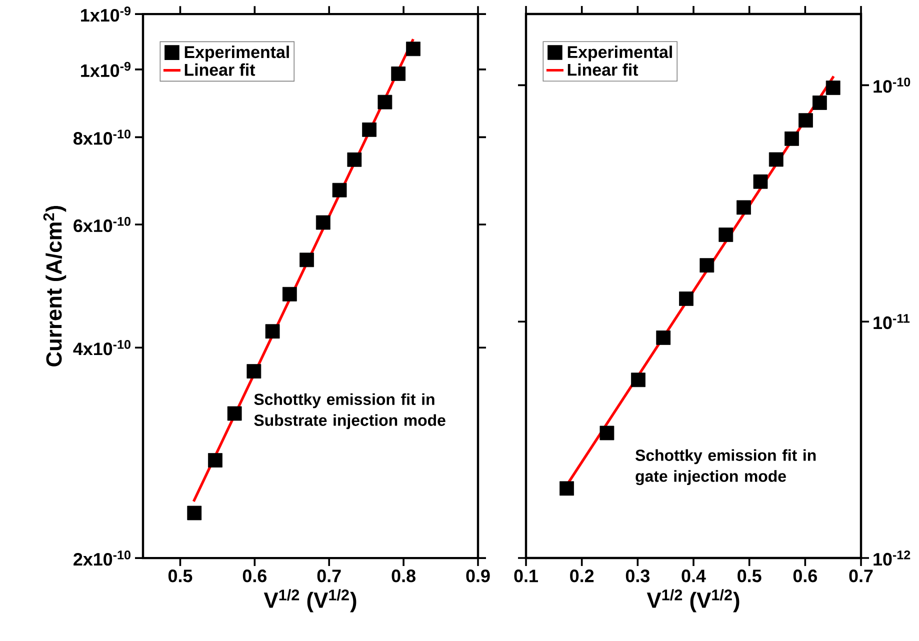  What do you see at coordinates (526, 576) in the screenshot?
I see `x-tick-label: 0.1` at bounding box center [526, 576].